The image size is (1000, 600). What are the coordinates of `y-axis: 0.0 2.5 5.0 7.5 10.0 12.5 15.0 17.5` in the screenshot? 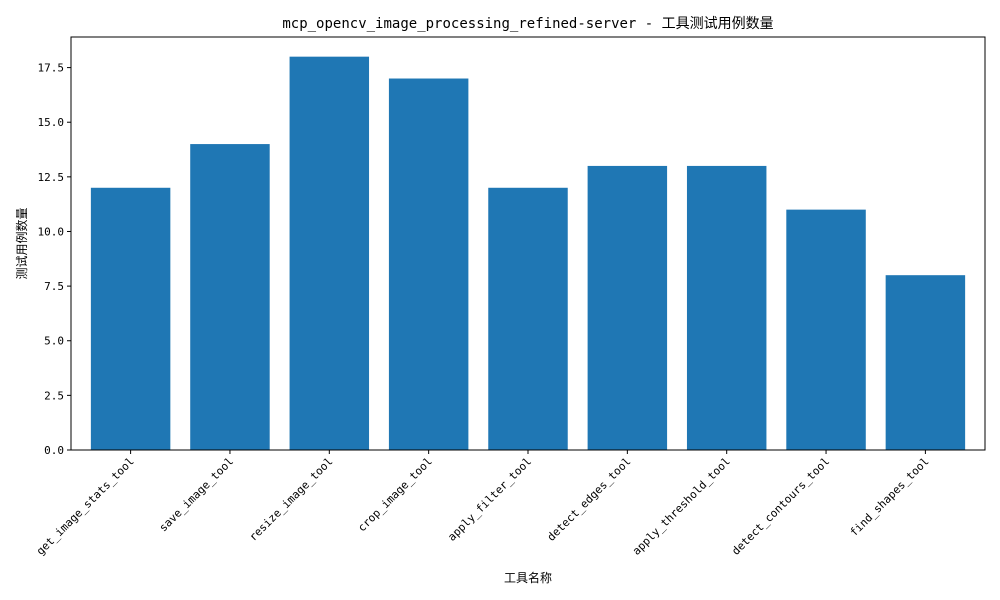 It's located at (54, 259).